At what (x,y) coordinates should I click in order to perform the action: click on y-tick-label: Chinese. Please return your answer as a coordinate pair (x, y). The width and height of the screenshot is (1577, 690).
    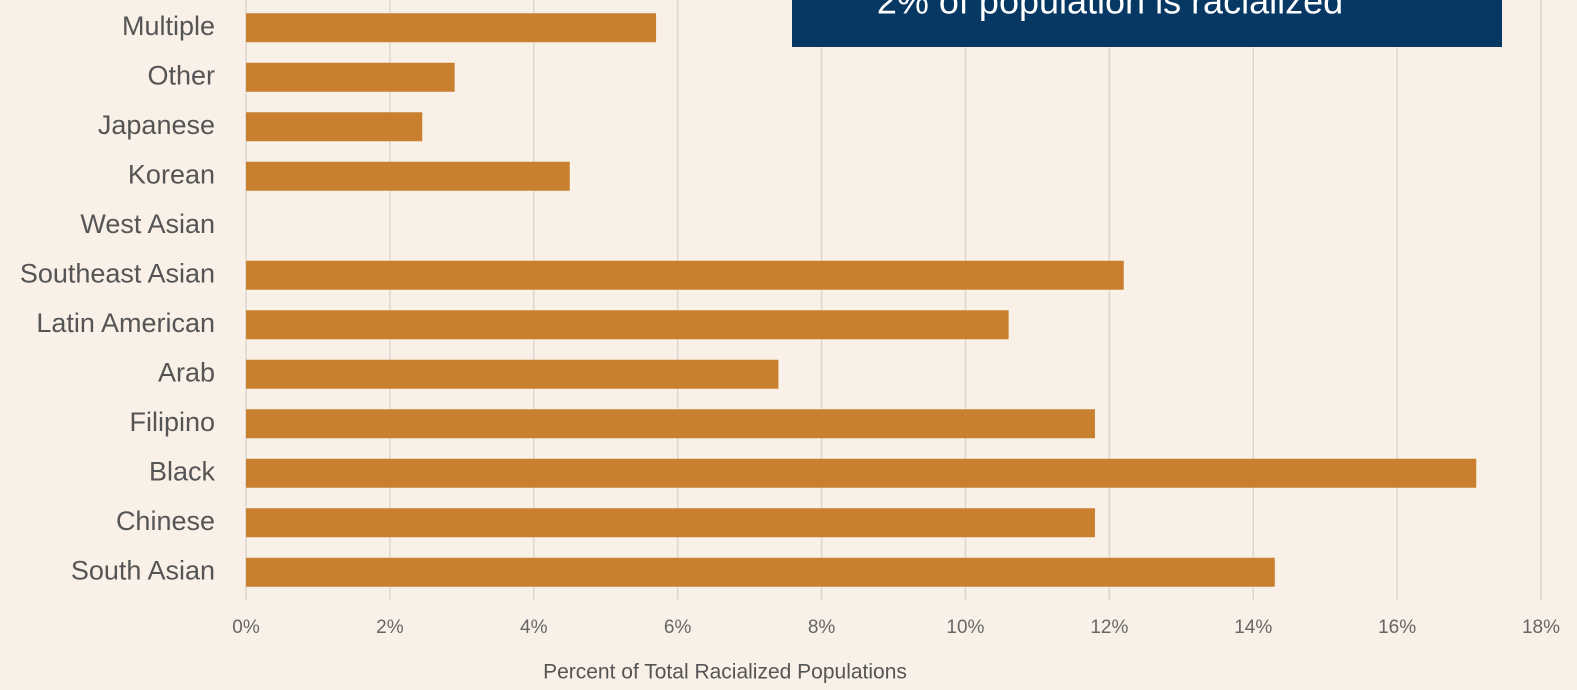
    Looking at the image, I should click on (165, 521).